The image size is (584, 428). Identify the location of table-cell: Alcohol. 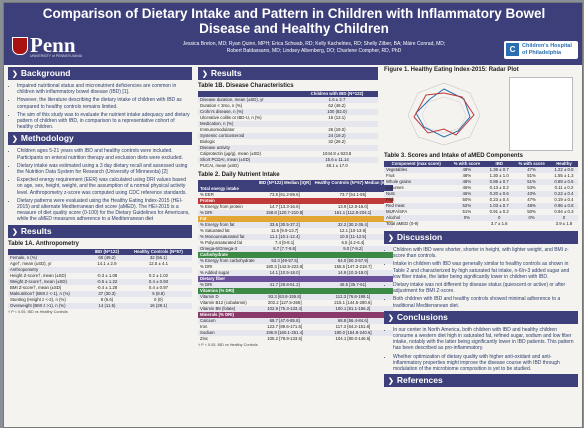
(393, 217).